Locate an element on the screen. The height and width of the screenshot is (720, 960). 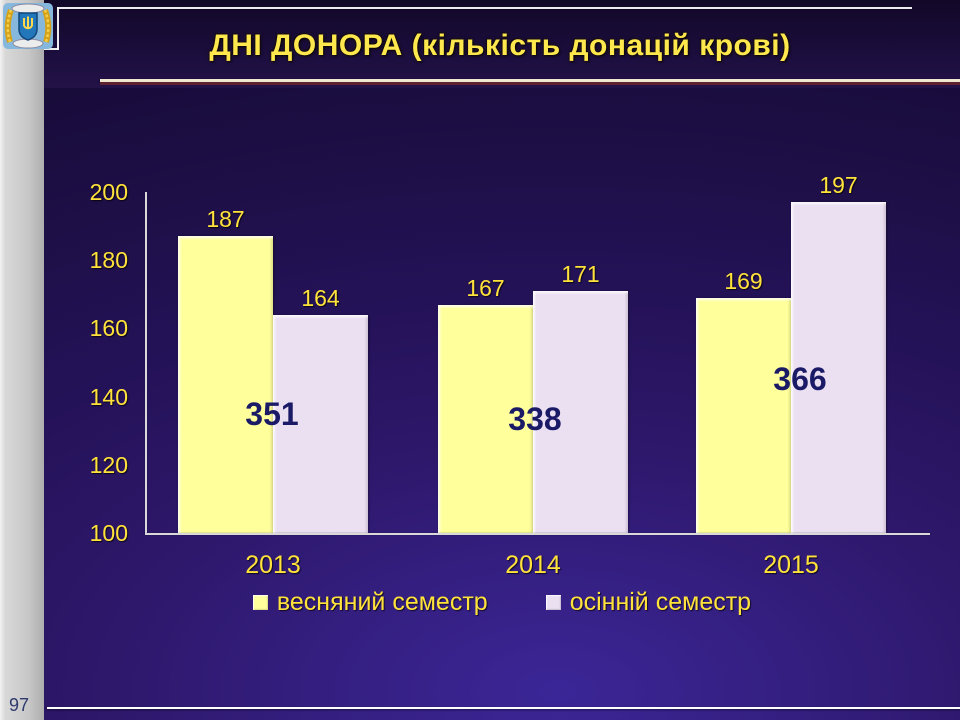
side-strip: 97 is located at coordinates (22, 360).